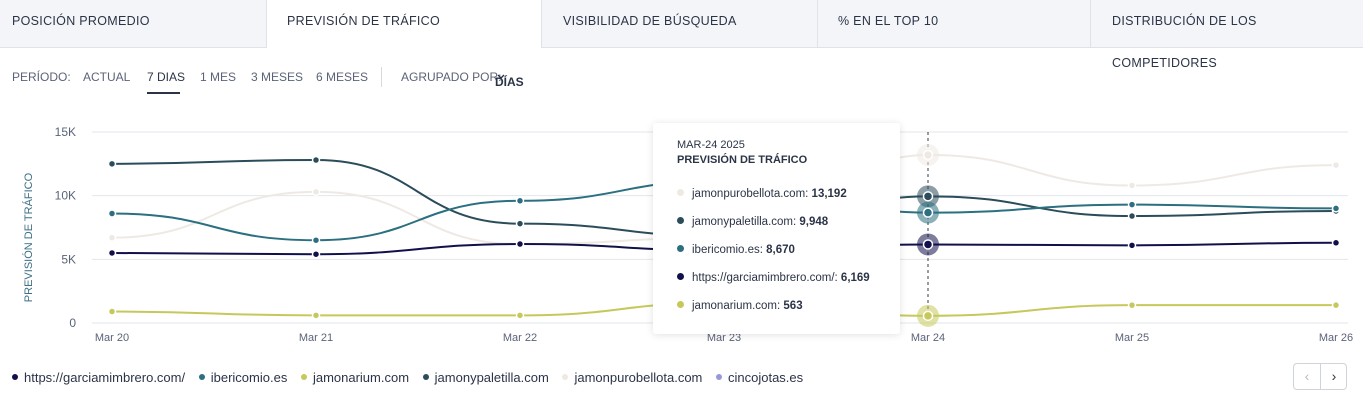 The image size is (1363, 409). What do you see at coordinates (65, 132) in the screenshot?
I see `y-tick-label: 15K` at bounding box center [65, 132].